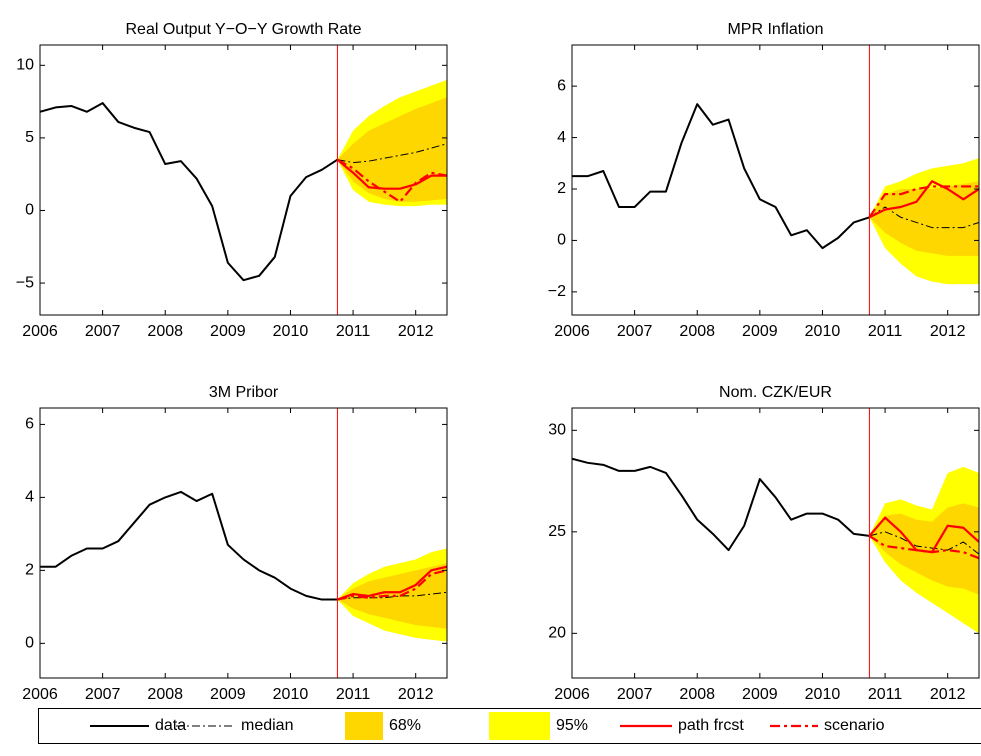 The width and height of the screenshot is (981, 756). Describe the element at coordinates (557, 633) in the screenshot. I see `y-tick-label: 20` at that location.